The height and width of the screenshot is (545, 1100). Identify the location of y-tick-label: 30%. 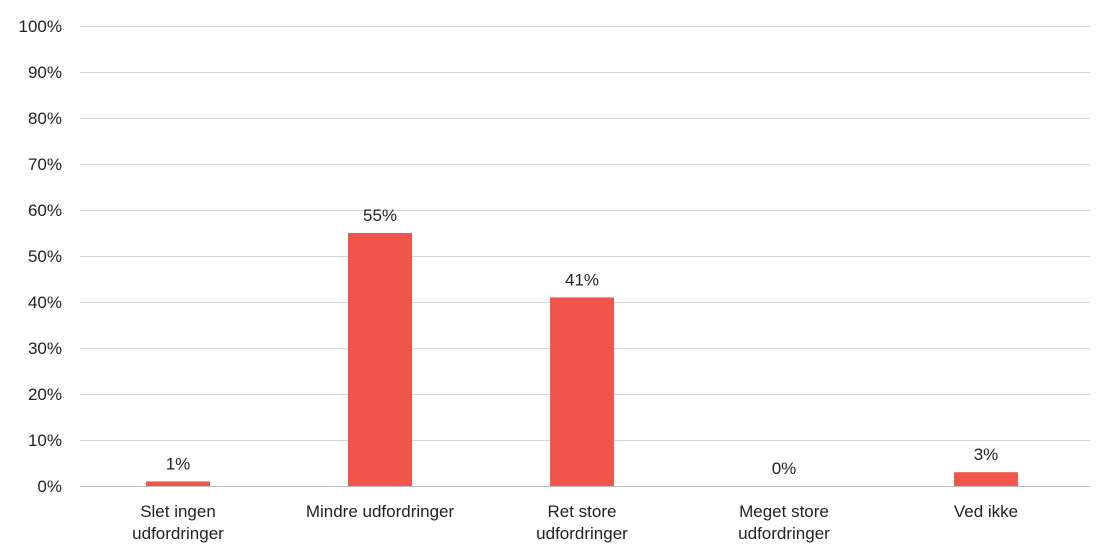
(45, 348).